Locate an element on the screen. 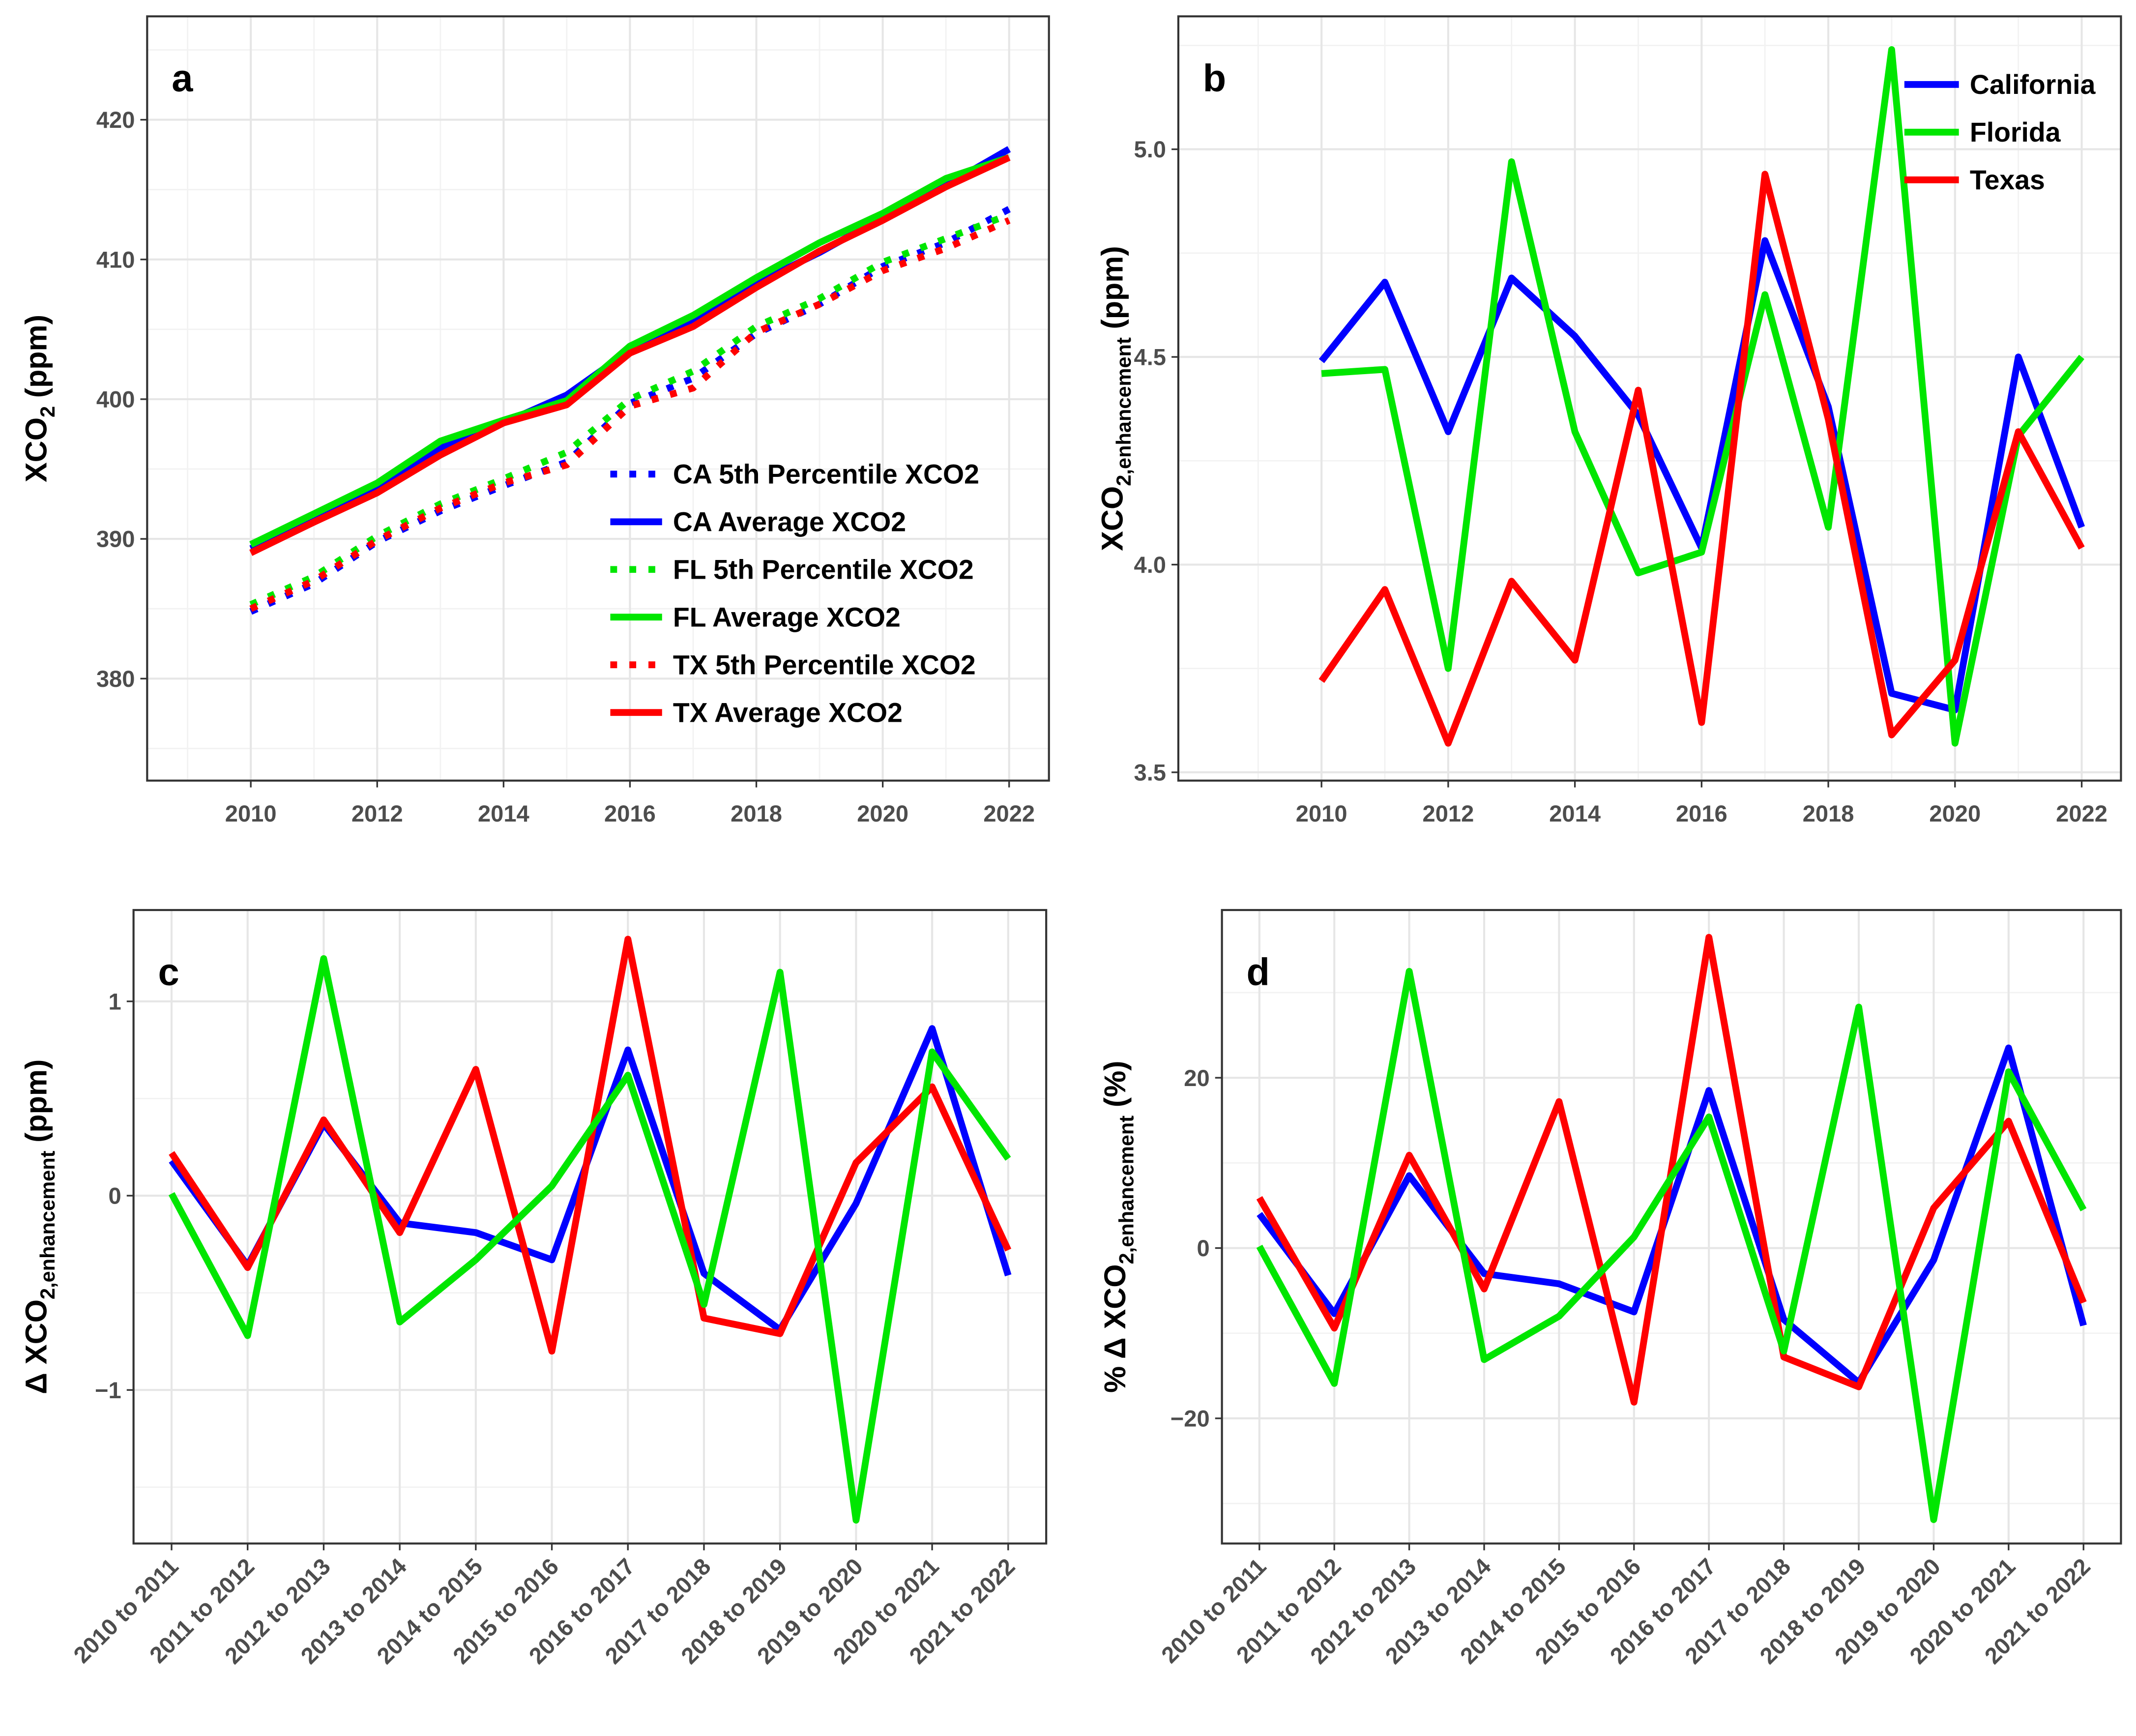 This screenshot has width=2136, height=1736. y-tick-label: 3.5 is located at coordinates (1150, 772).